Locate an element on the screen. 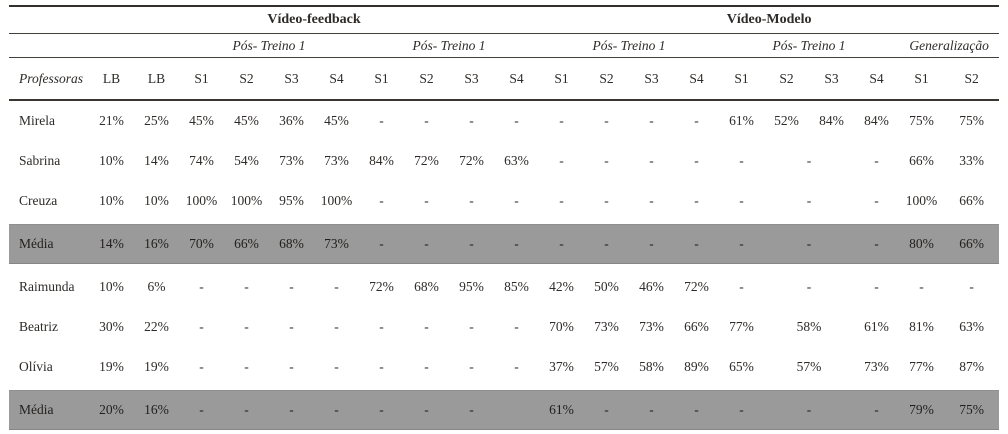 Image resolution: width=1008 pixels, height=434 pixels. table-cell: 74% is located at coordinates (201, 160).